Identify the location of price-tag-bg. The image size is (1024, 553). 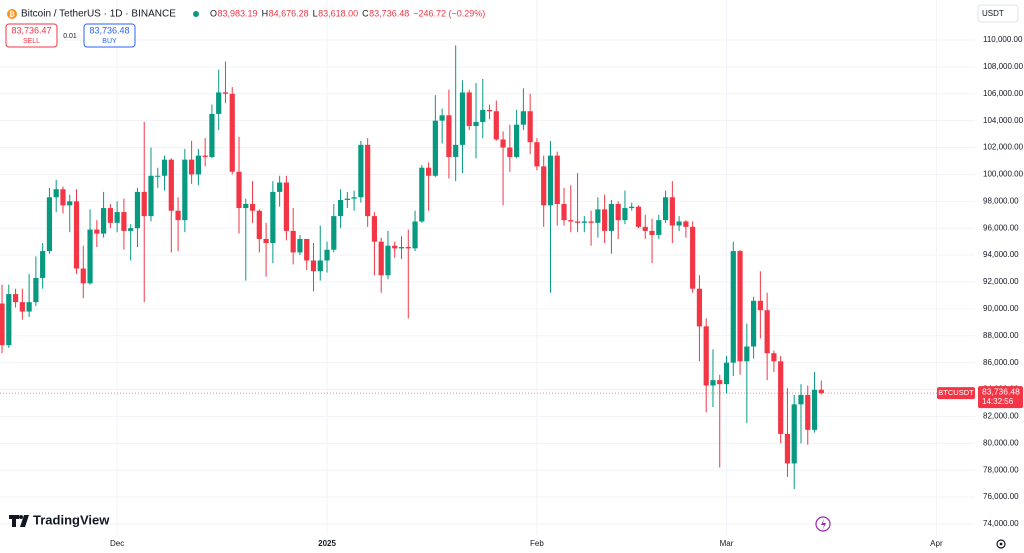
(1000, 397).